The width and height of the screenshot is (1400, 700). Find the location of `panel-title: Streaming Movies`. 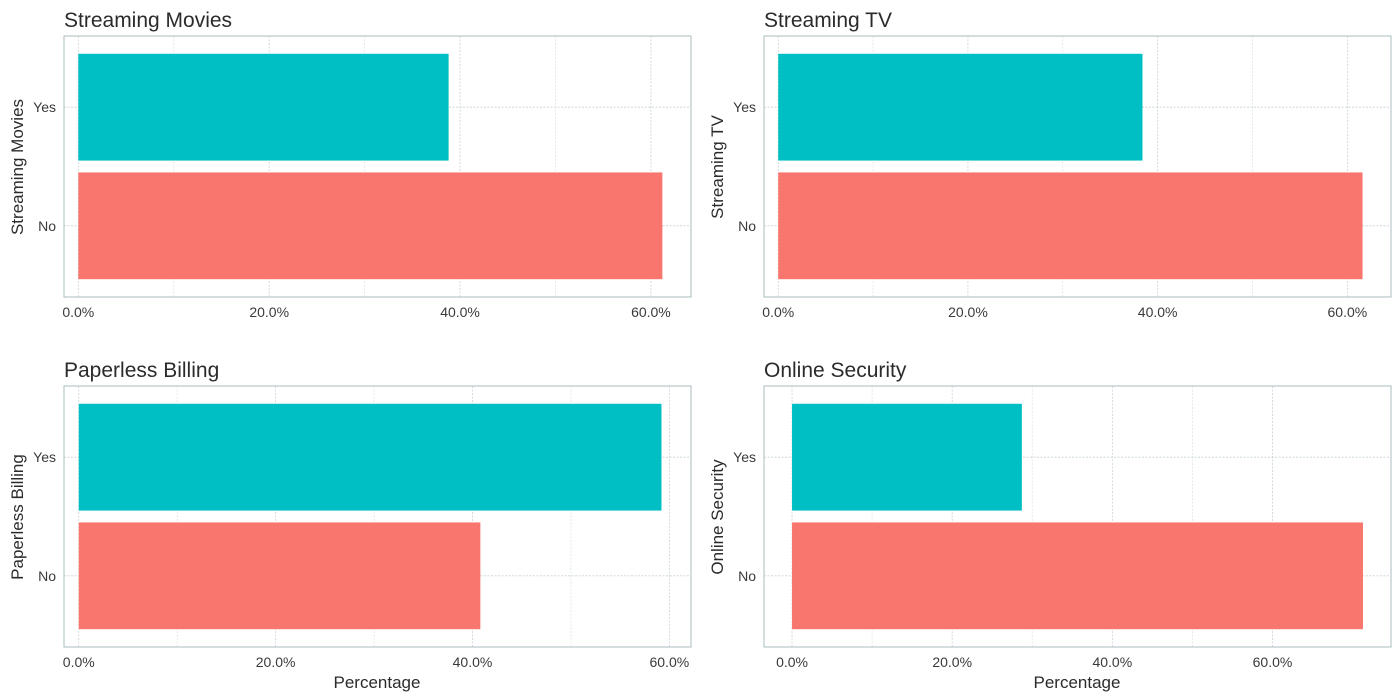

panel-title: Streaming Movies is located at coordinates (148, 20).